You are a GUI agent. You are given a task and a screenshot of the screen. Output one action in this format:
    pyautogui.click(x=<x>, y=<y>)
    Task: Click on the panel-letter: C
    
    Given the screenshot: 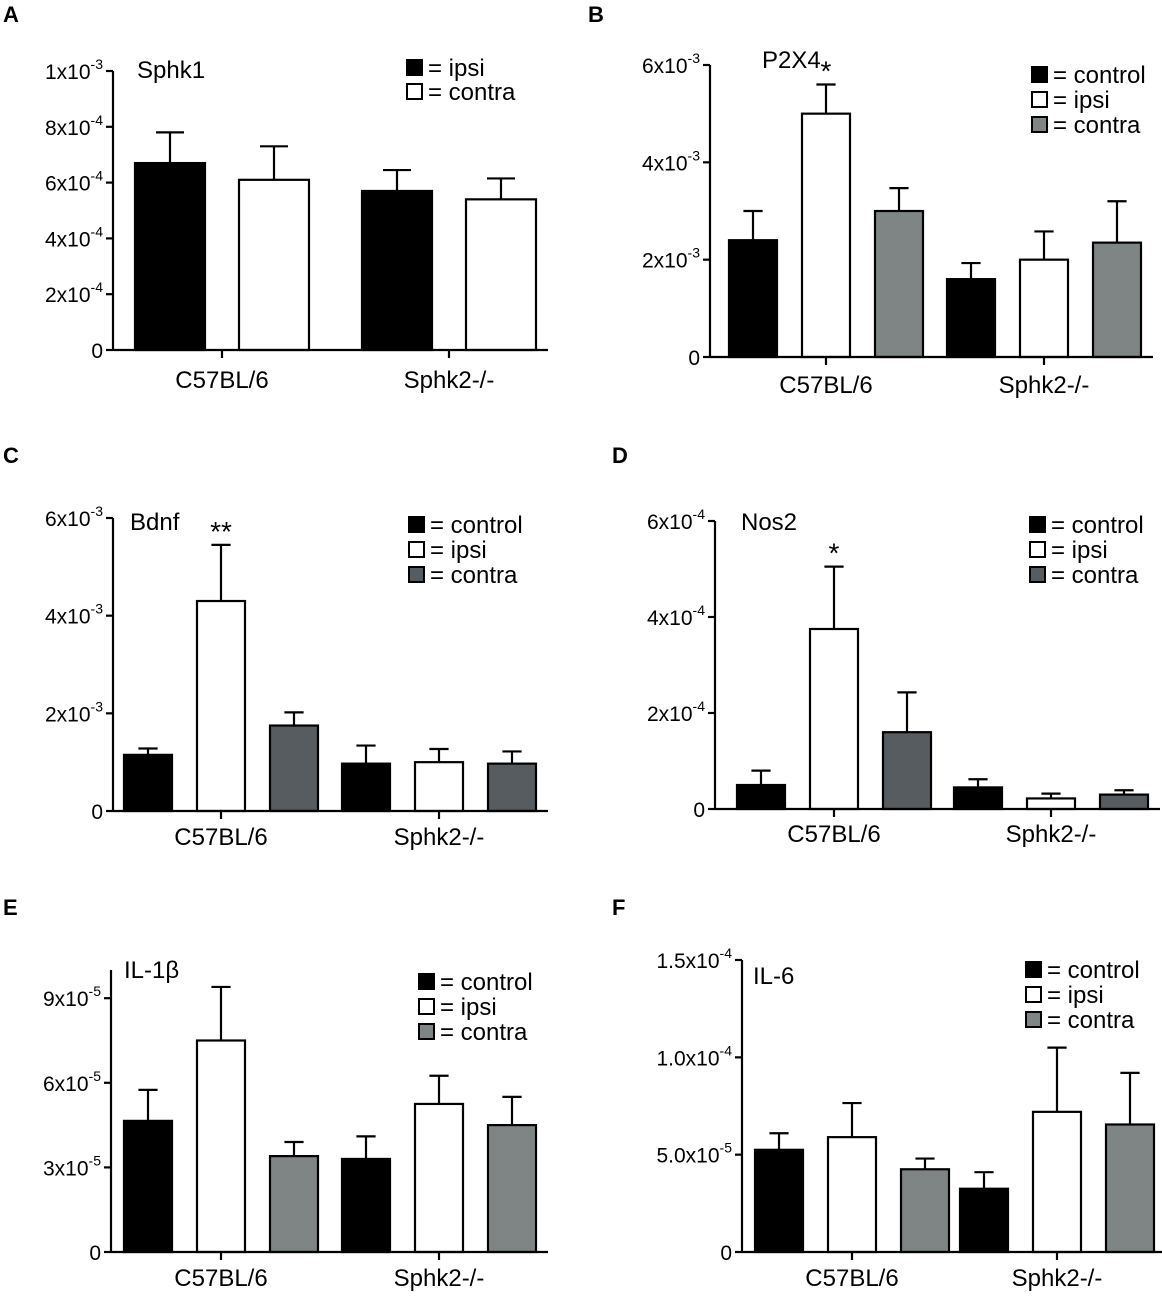 What is the action you would take?
    pyautogui.click(x=11, y=455)
    